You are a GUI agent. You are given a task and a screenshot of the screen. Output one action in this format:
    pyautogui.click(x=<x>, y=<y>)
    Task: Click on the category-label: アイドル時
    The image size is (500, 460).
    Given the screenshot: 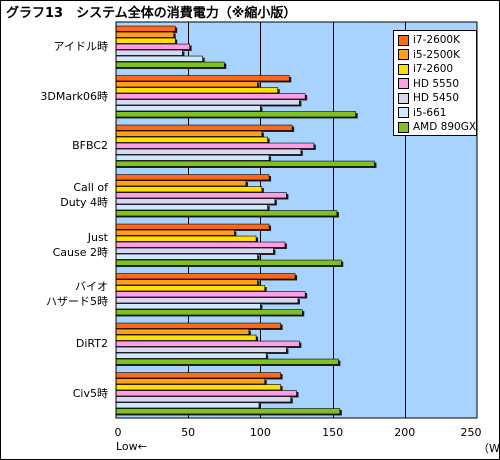 What is the action you would take?
    pyautogui.click(x=80, y=47)
    